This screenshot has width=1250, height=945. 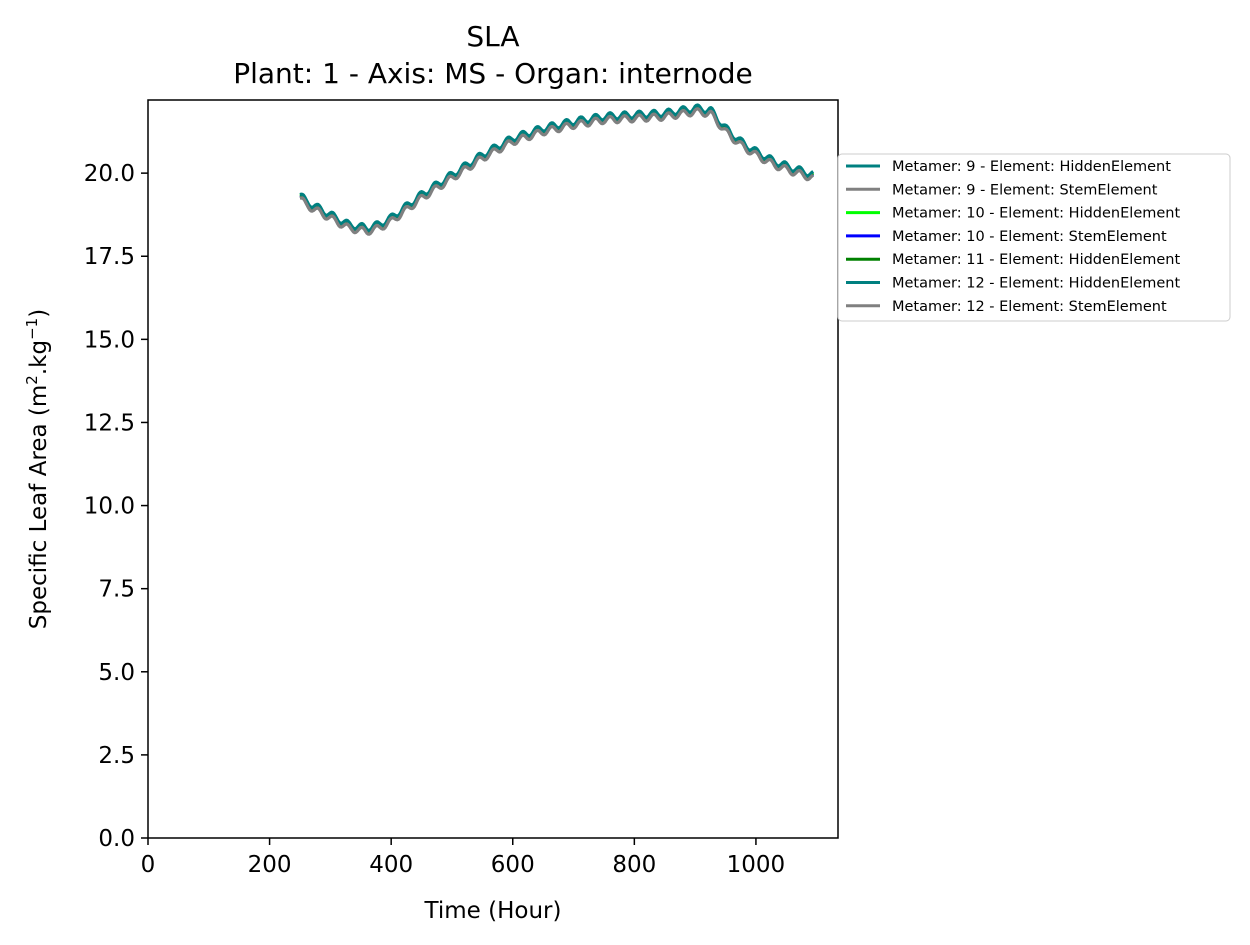 I want to click on y-tick-label: 20.0, so click(x=109, y=174).